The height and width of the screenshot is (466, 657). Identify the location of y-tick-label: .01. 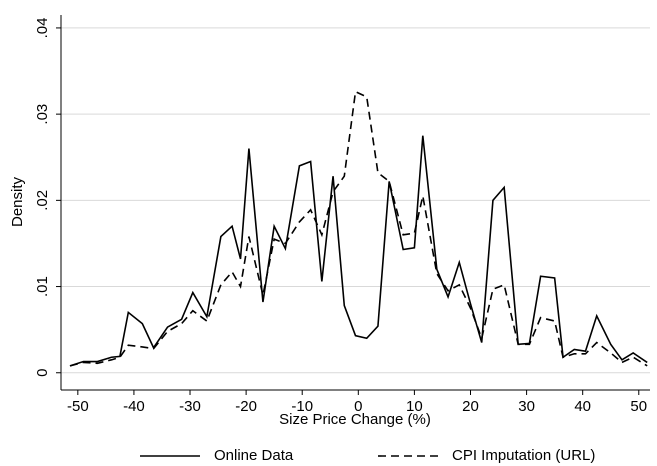
(42, 286).